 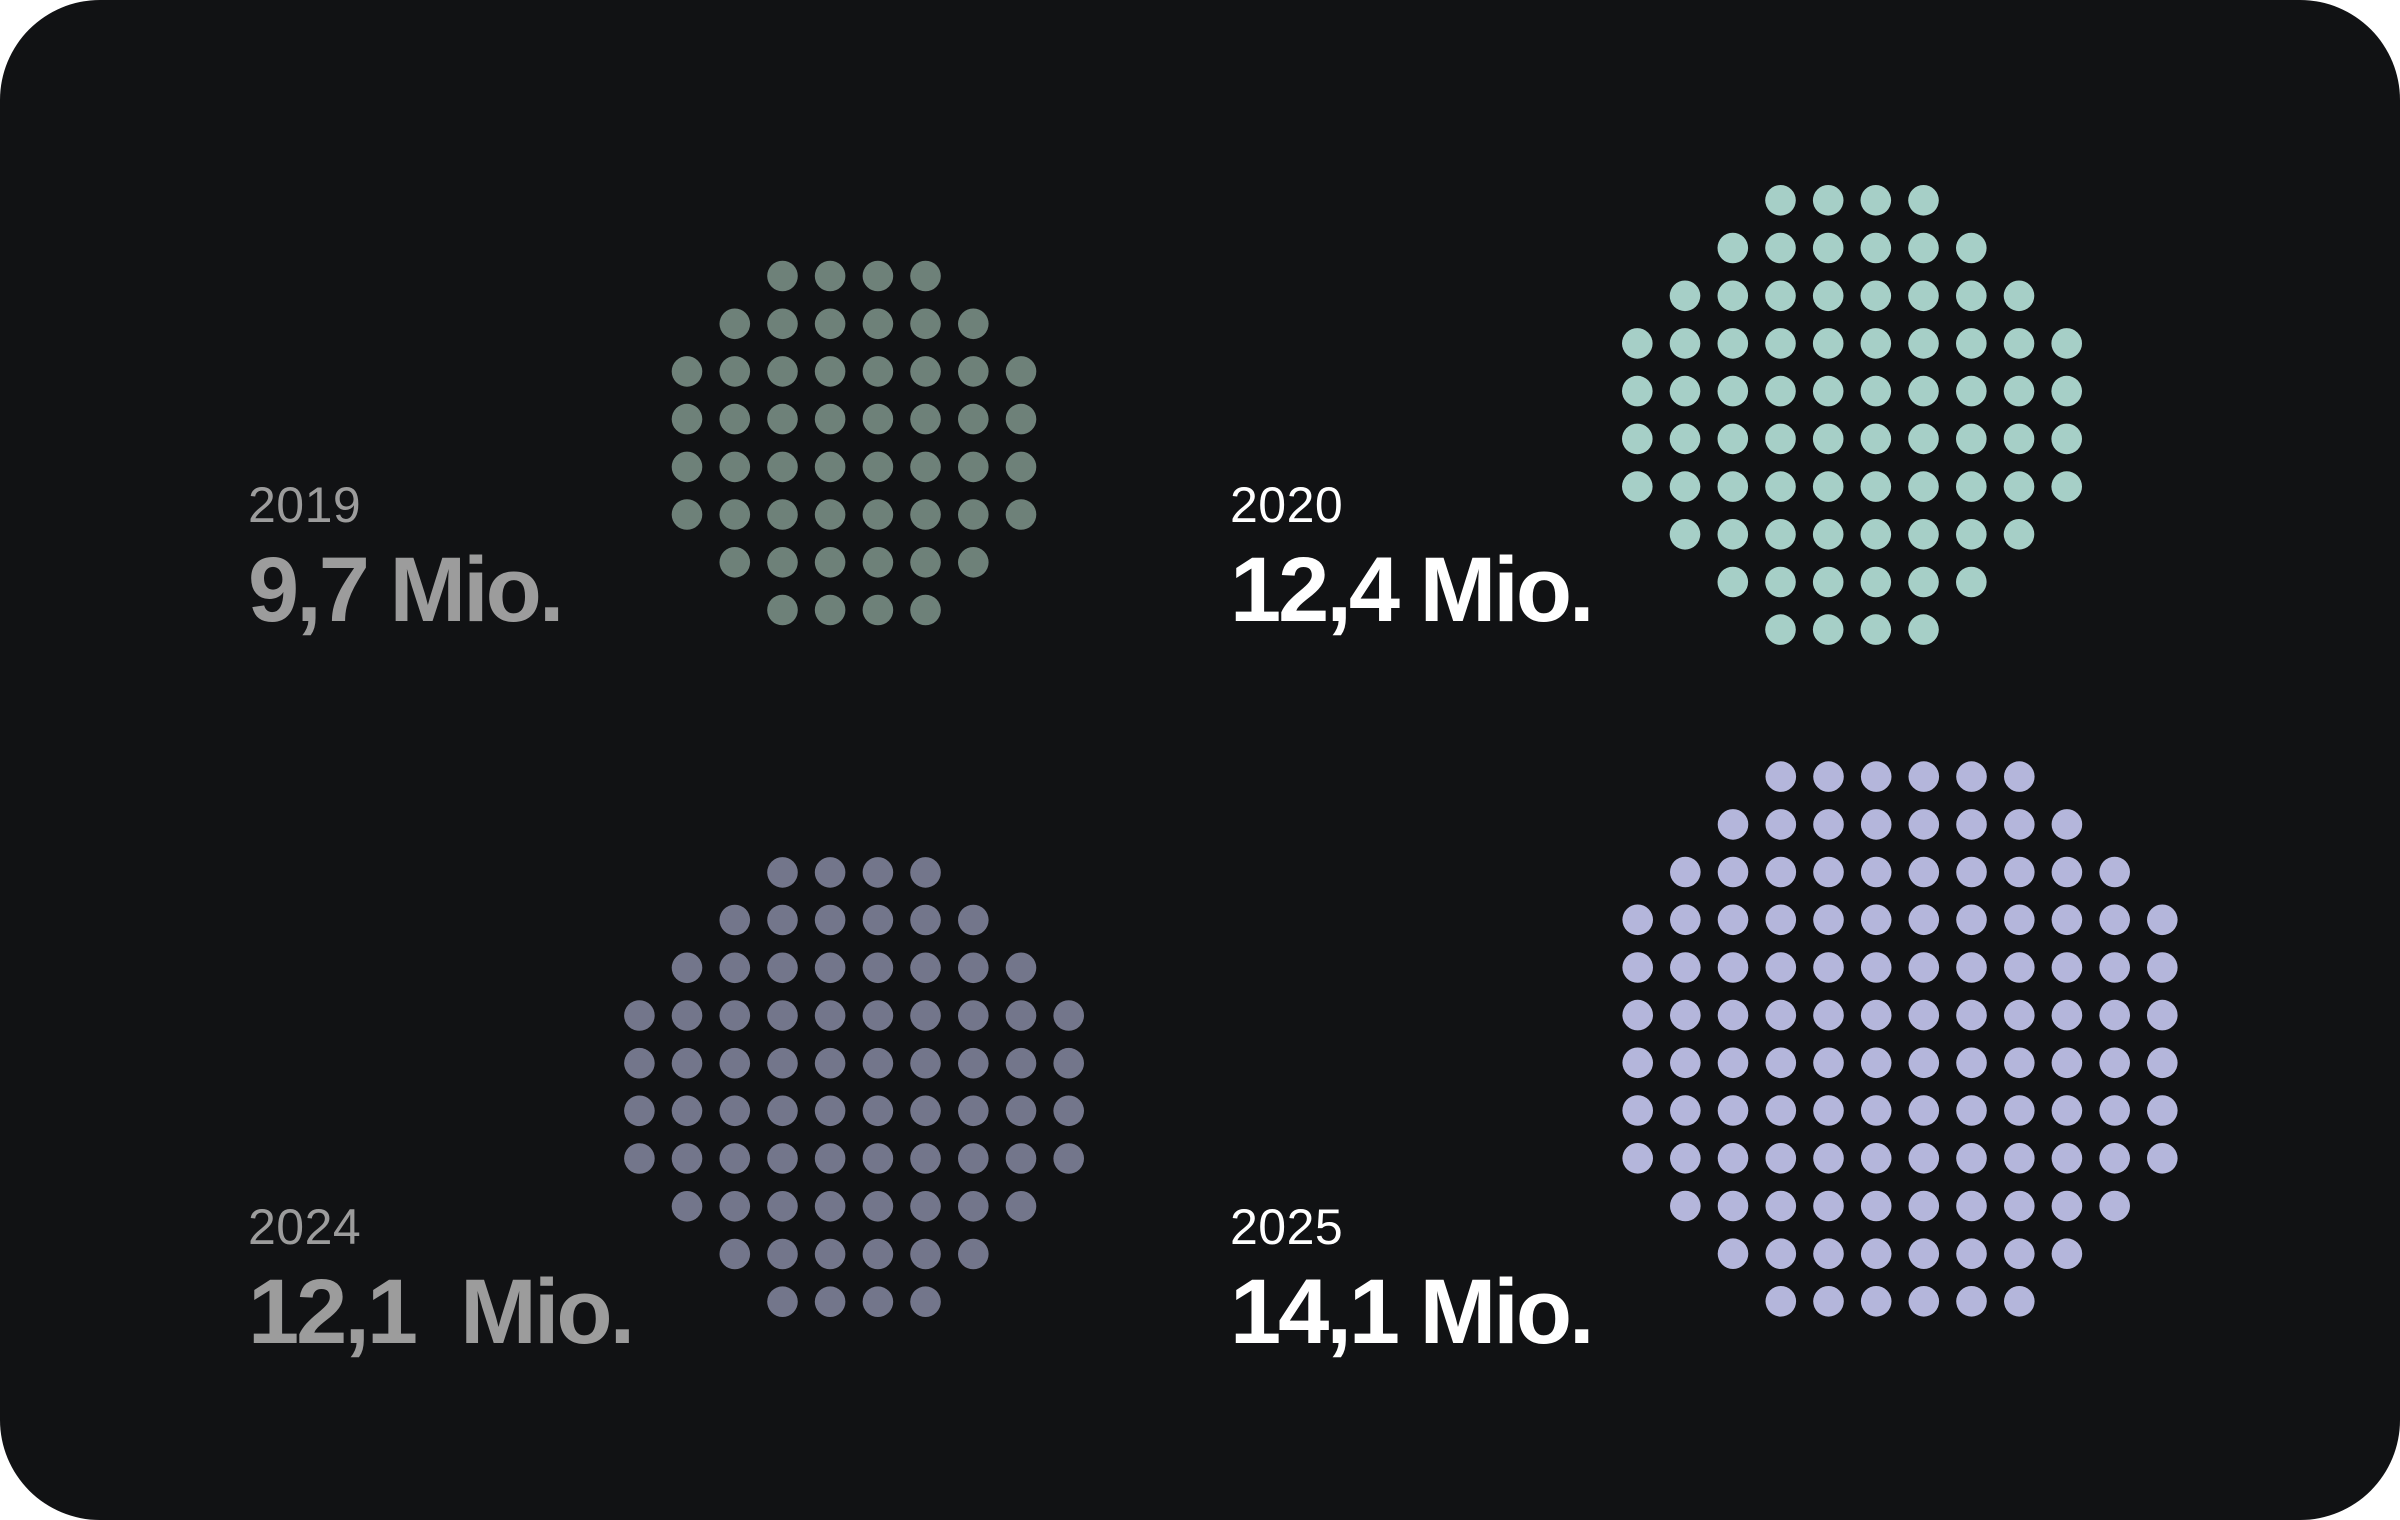 I want to click on value-label: 9,7 Mio., so click(x=406, y=590).